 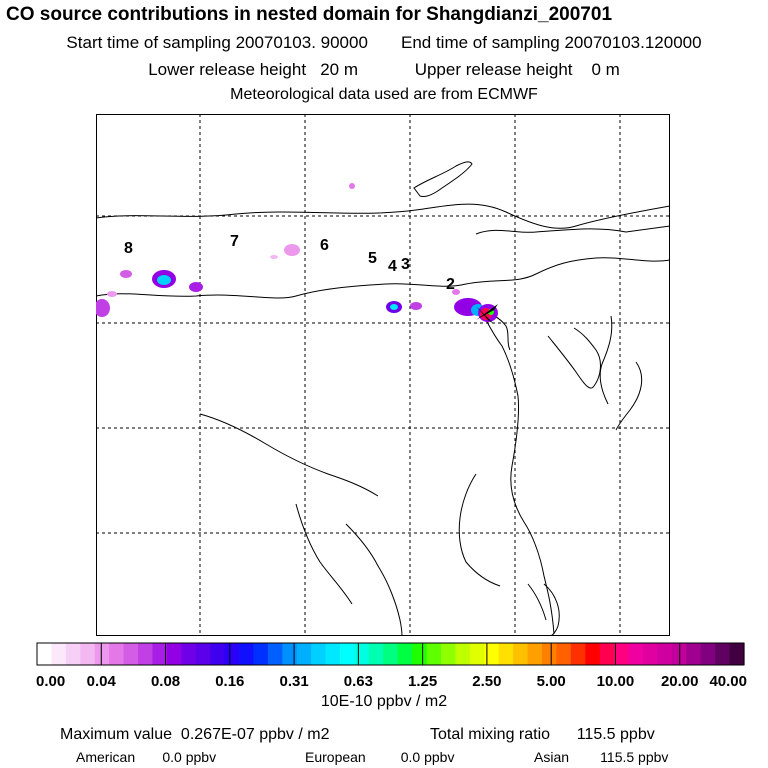 I want to click on colorbar-frame, so click(x=390, y=654).